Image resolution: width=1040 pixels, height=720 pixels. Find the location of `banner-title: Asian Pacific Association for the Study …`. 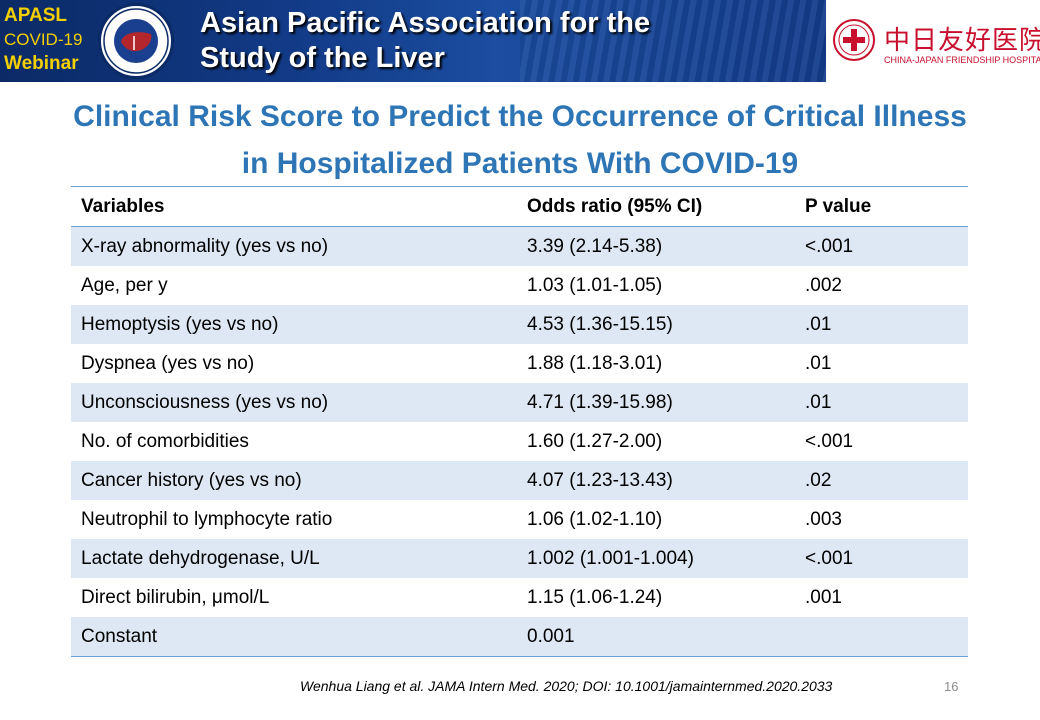

banner-title: Asian Pacific Association for the Study … is located at coordinates (510, 41).